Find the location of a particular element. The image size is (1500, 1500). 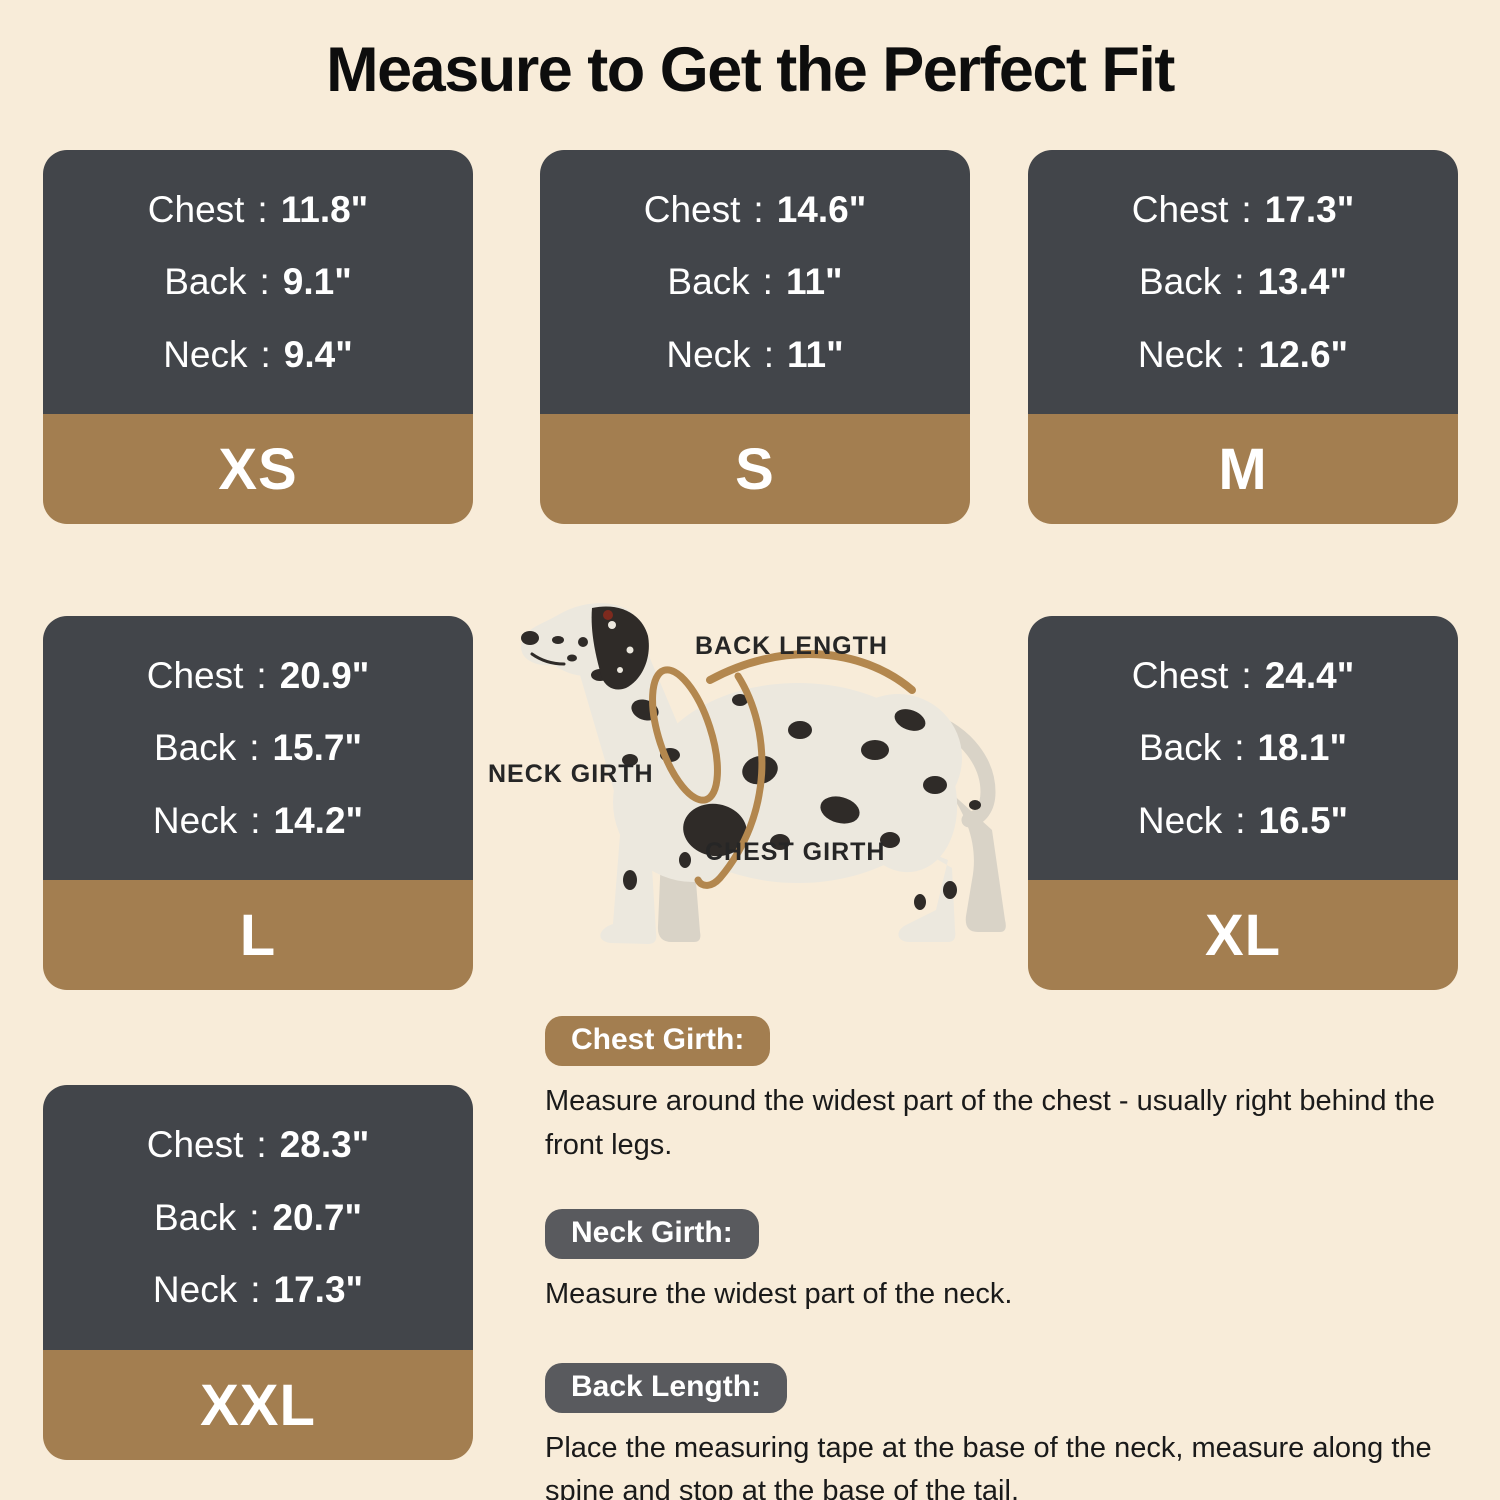

size-badge: M is located at coordinates (1243, 469).